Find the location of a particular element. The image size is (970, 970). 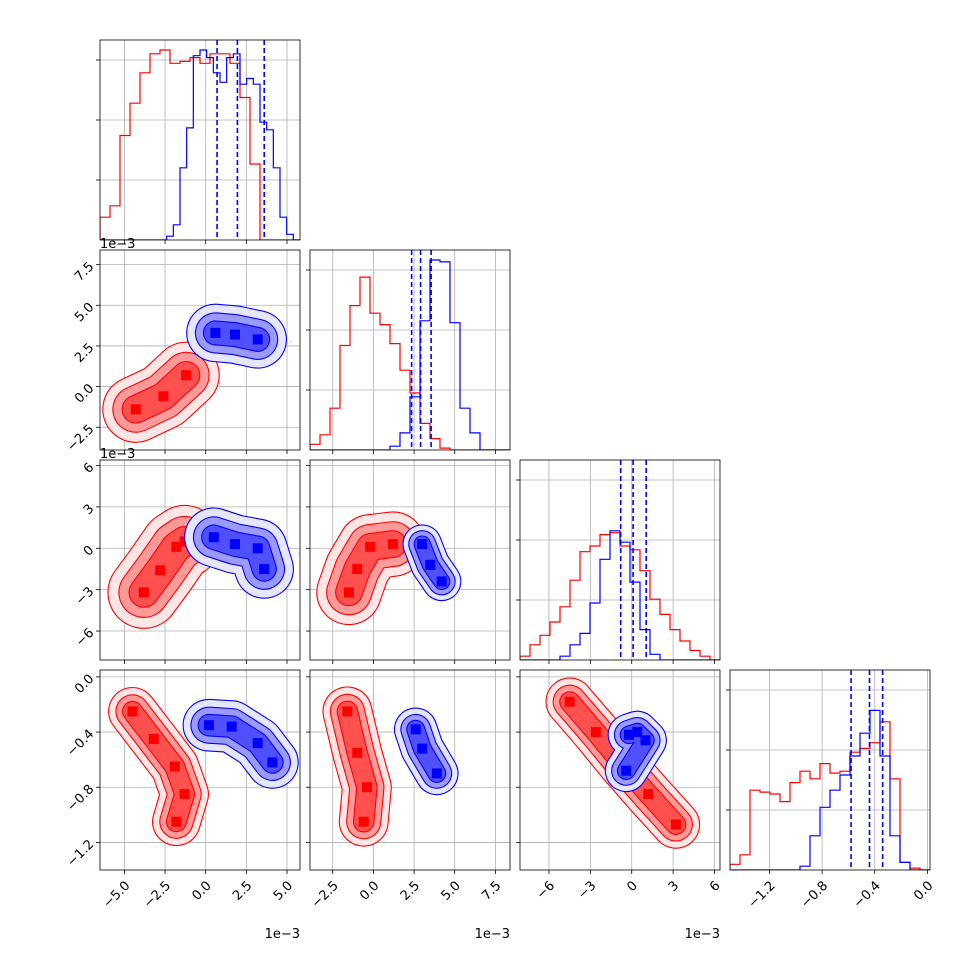

blue-density-level is located at coordinates (239, 553).